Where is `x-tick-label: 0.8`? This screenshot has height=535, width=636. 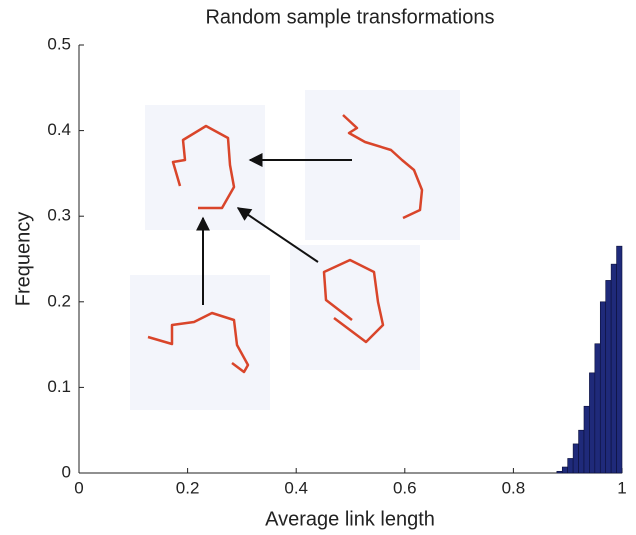
x-tick-label: 0.8 is located at coordinates (514, 487).